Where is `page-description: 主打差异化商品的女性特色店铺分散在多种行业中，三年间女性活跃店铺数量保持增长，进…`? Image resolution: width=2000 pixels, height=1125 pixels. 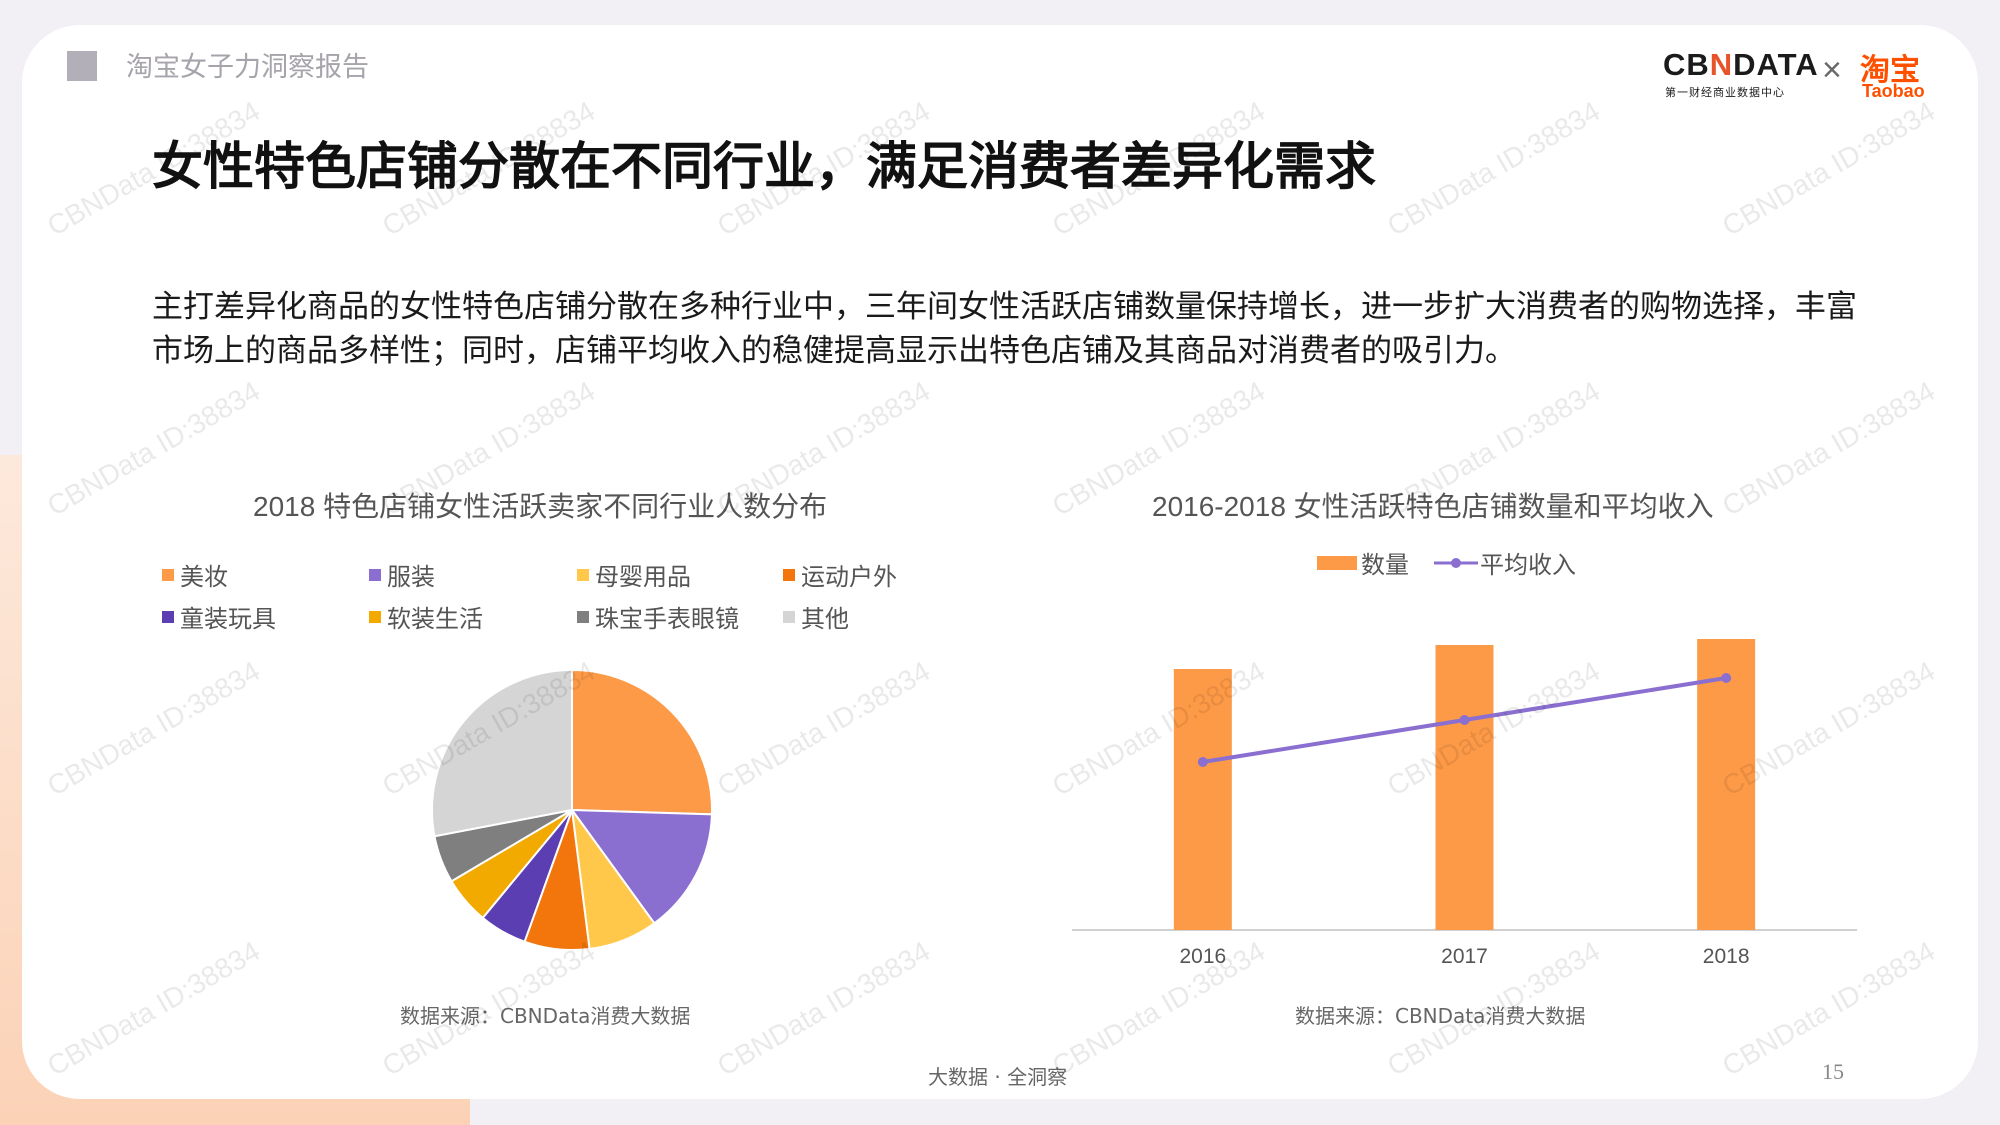
page-description: 主打差异化商品的女性特色店铺分散在多种行业中，三年间女性活跃店铺数量保持增长，进… is located at coordinates (1004, 329).